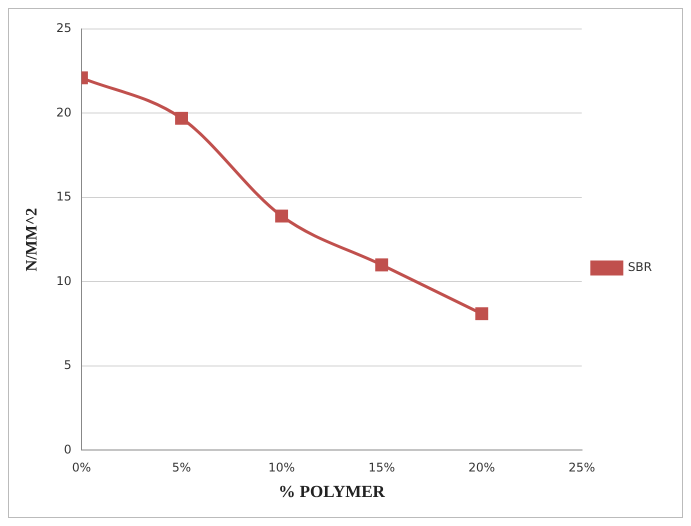  What do you see at coordinates (64, 281) in the screenshot?
I see `y-tick-label: 10` at bounding box center [64, 281].